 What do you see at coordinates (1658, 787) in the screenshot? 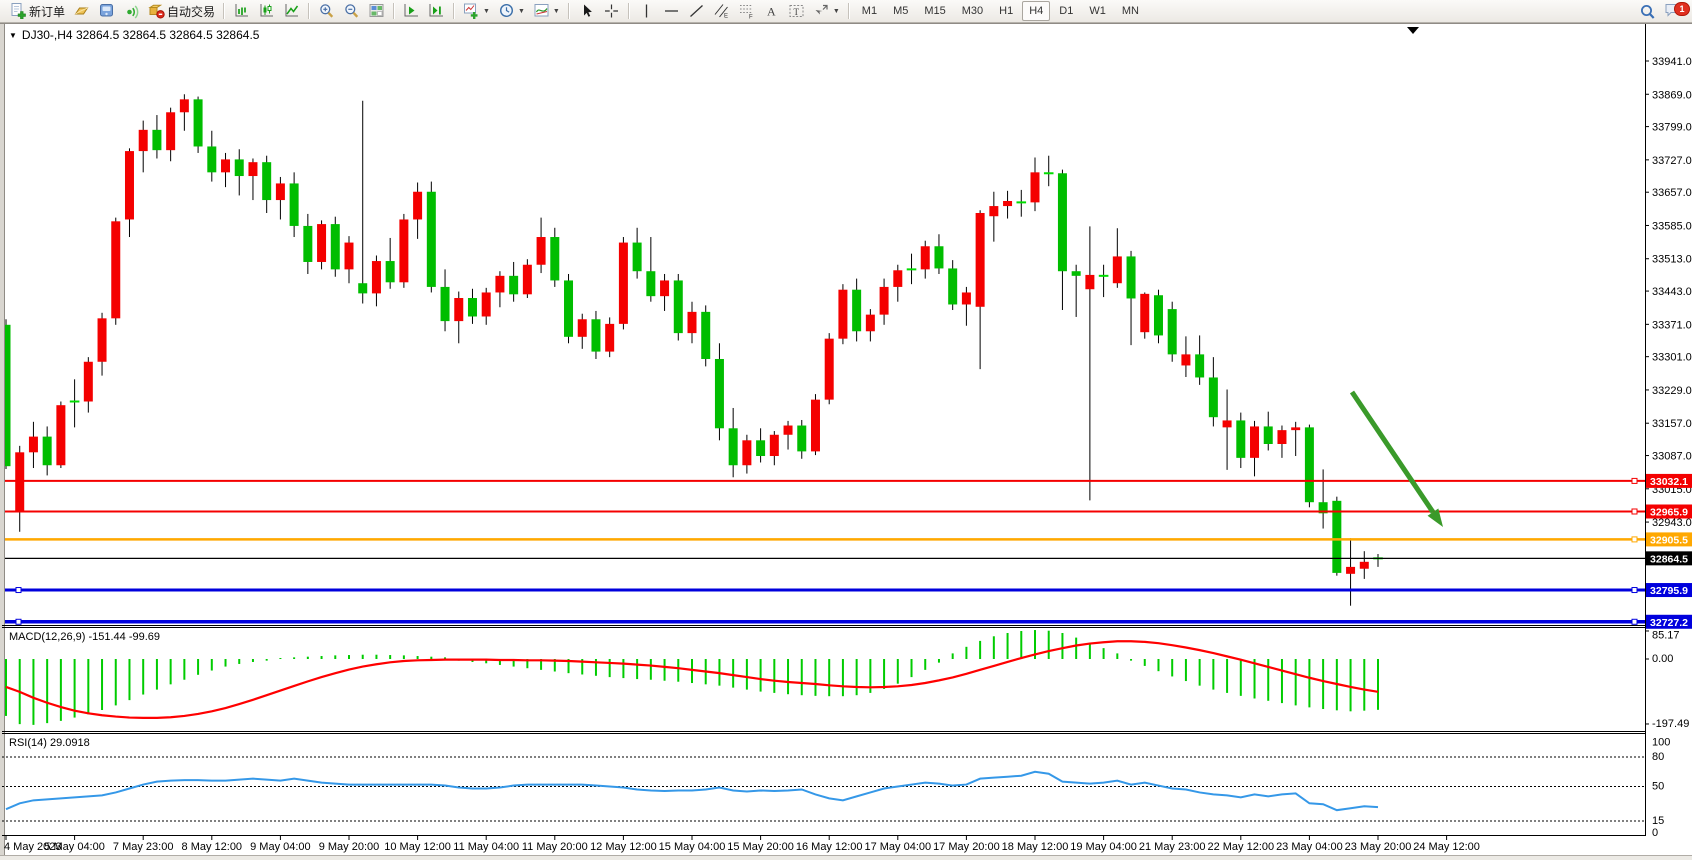
I see `svg-text: 50` at bounding box center [1658, 787].